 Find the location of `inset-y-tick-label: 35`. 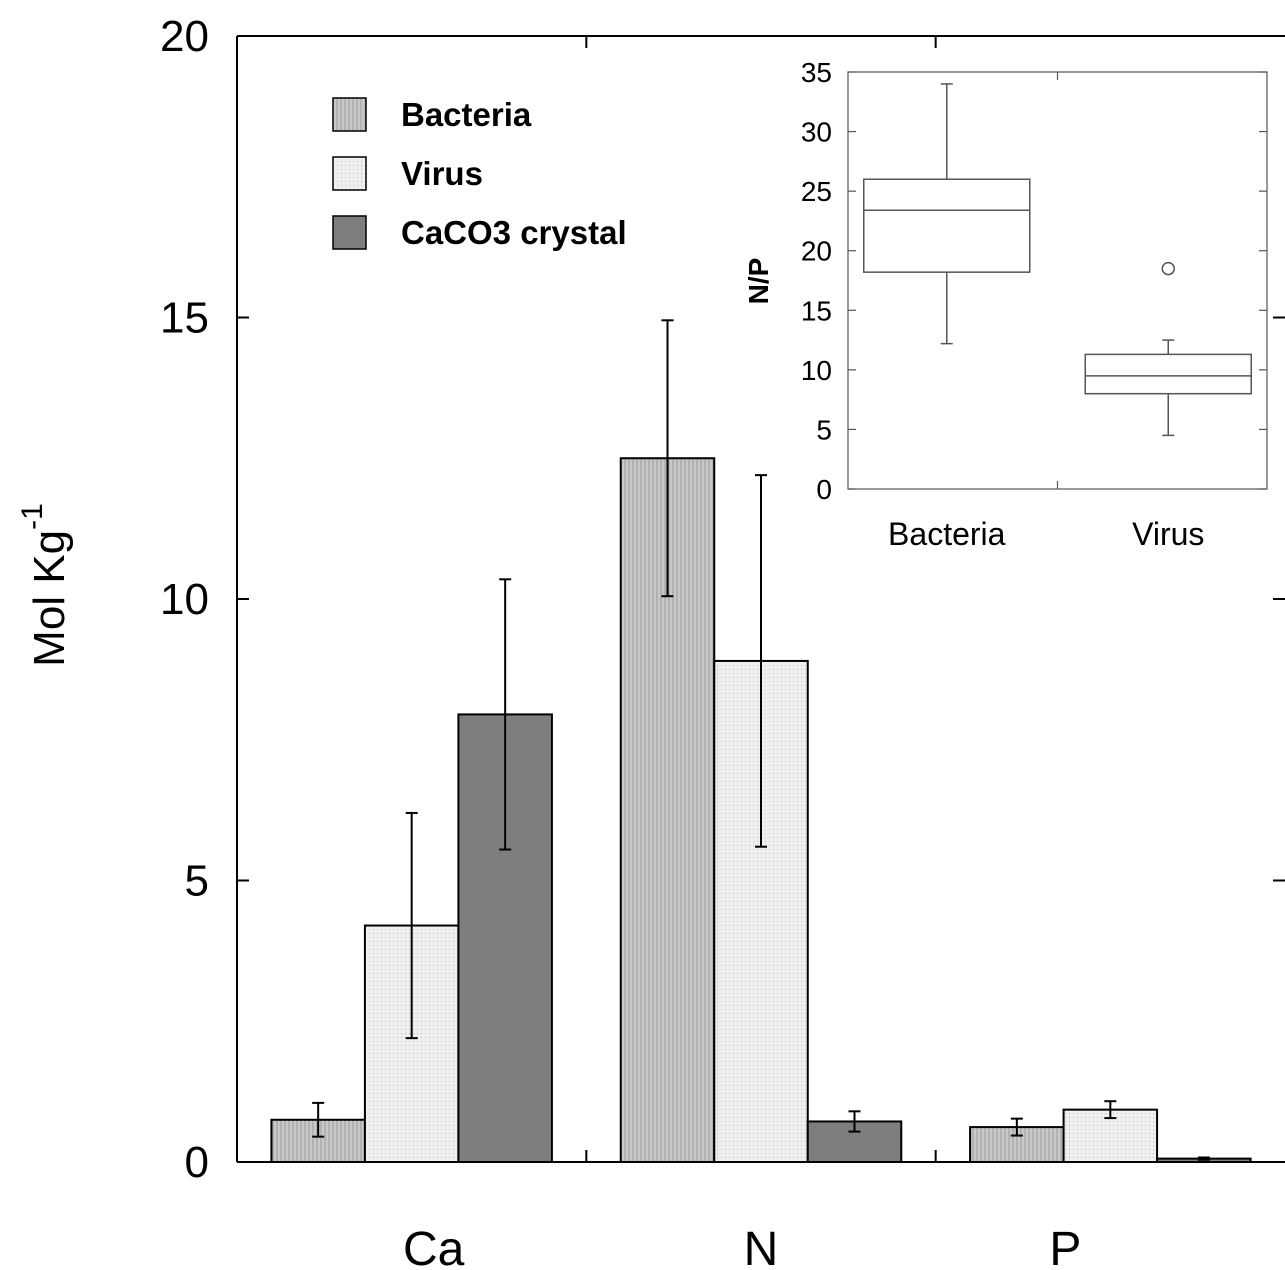

inset-y-tick-label: 35 is located at coordinates (816, 72).